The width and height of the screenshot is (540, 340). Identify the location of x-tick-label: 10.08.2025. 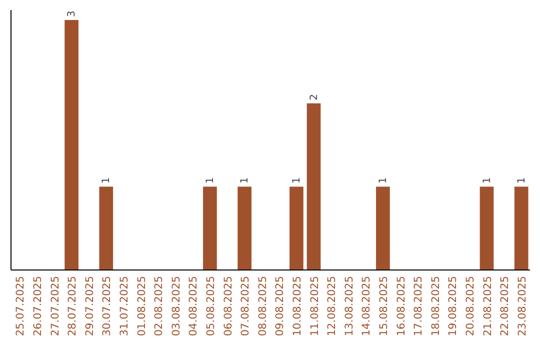
(297, 306).